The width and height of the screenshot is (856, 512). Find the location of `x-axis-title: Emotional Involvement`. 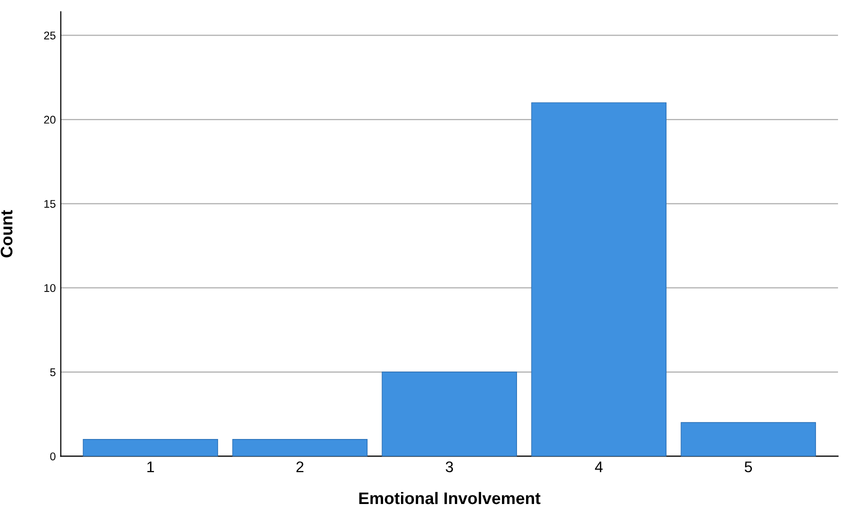

x-axis-title: Emotional Involvement is located at coordinates (449, 498).